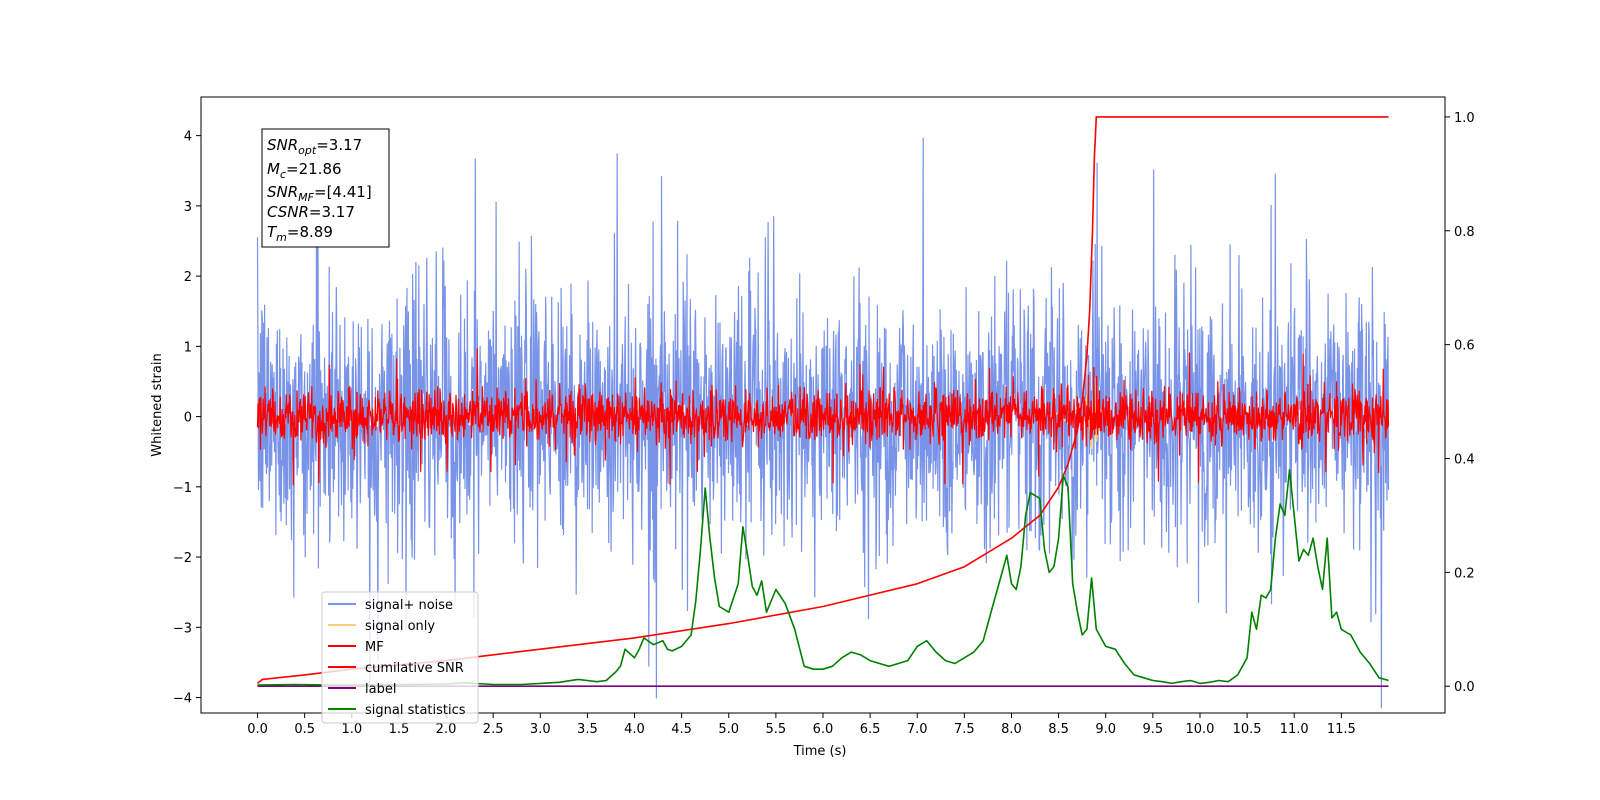 The height and width of the screenshot is (800, 1600). What do you see at coordinates (1460, 403) in the screenshot?
I see `y-axis-right: 1.0 0.8 0.6 0.4 0.2 0.0` at bounding box center [1460, 403].